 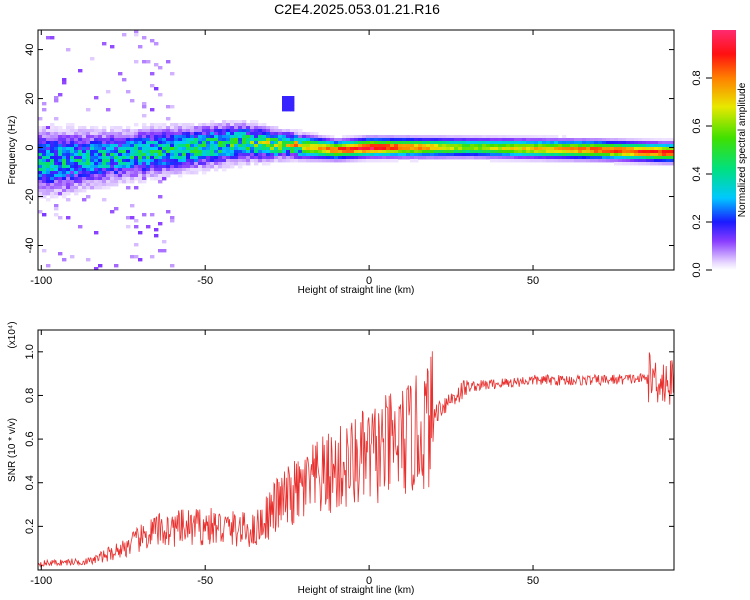 What do you see at coordinates (357, 9) in the screenshot?
I see `chart-title: C2E4.2025.053.01.21.R16` at bounding box center [357, 9].